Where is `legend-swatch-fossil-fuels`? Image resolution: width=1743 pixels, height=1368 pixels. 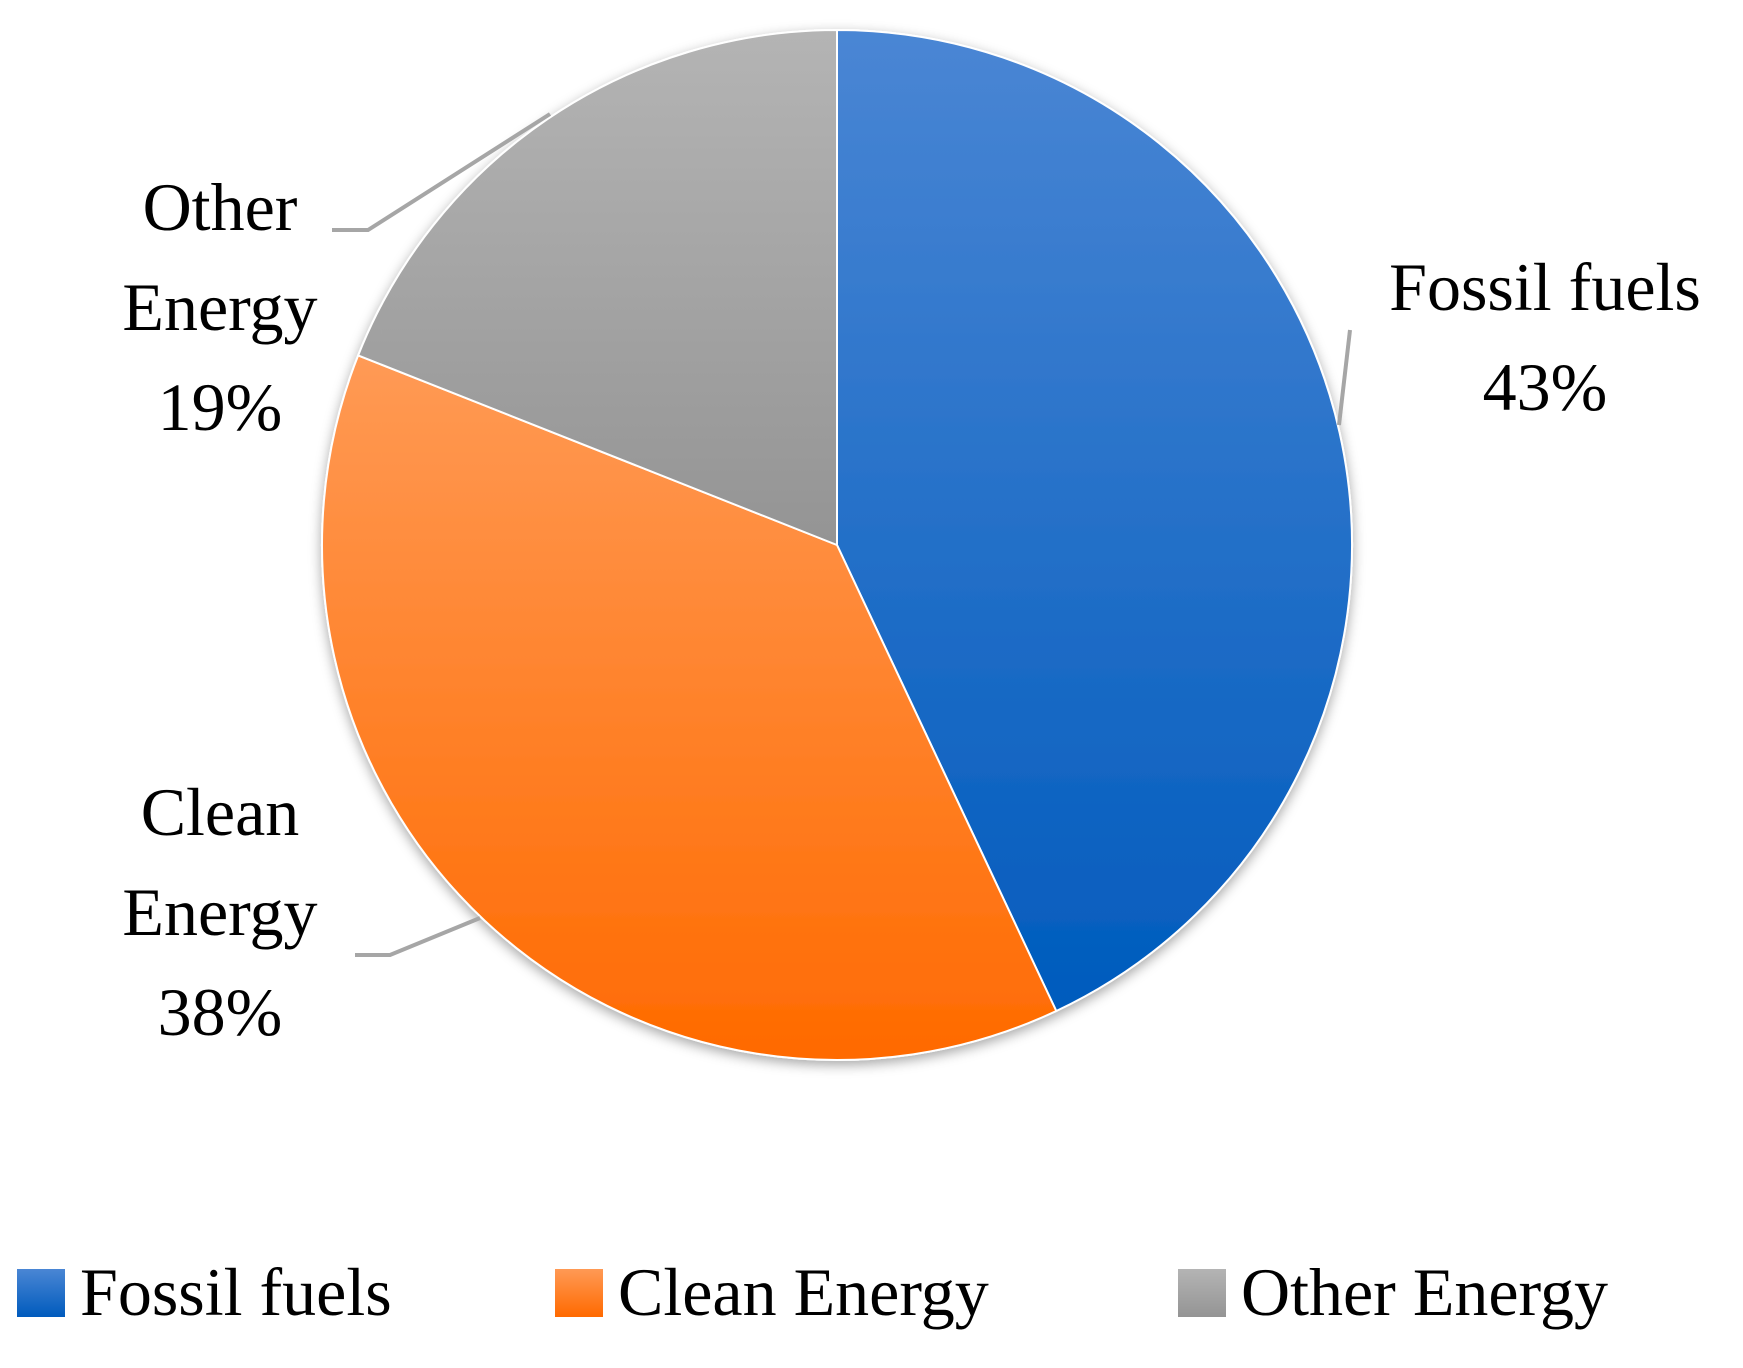 legend-swatch-fossil-fuels is located at coordinates (41, 1293).